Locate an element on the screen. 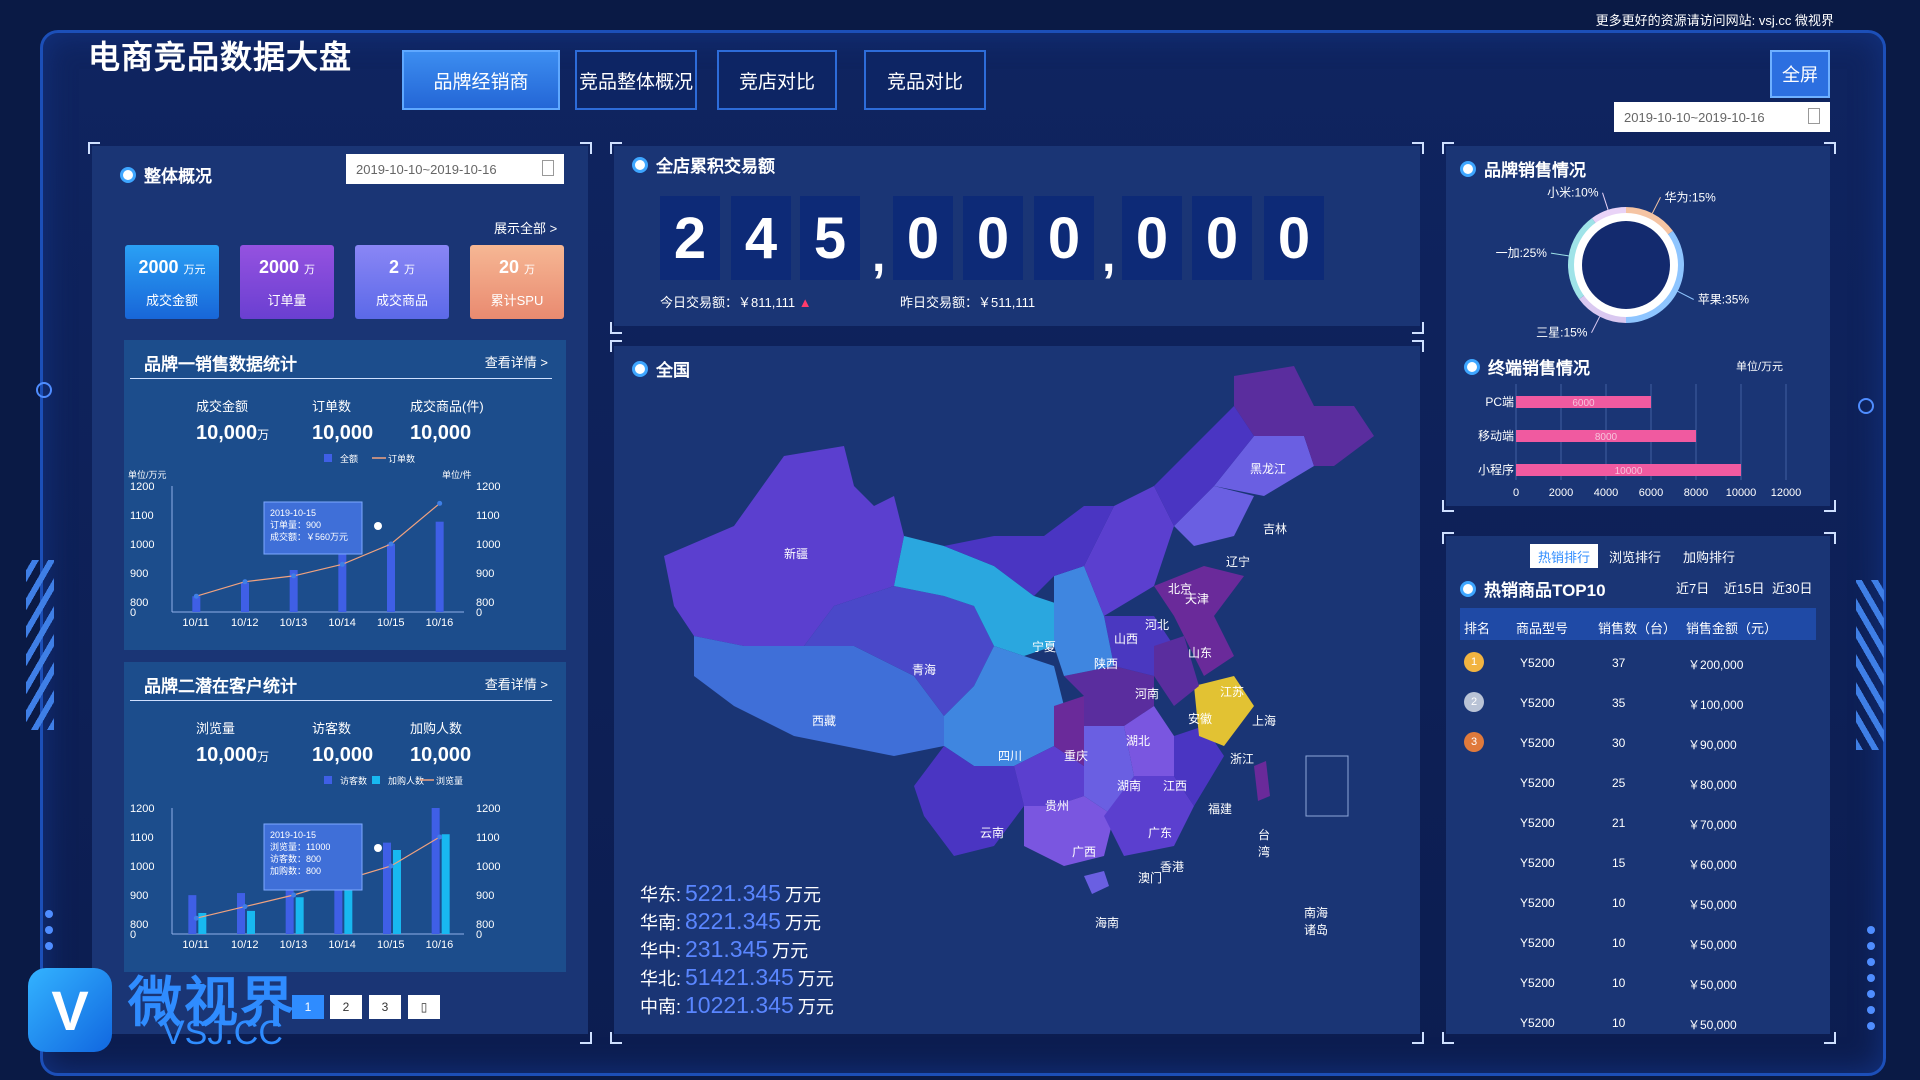 Image resolution: width=1920 pixels, height=1080 pixels. filter-7d: 近7日 is located at coordinates (1693, 588).